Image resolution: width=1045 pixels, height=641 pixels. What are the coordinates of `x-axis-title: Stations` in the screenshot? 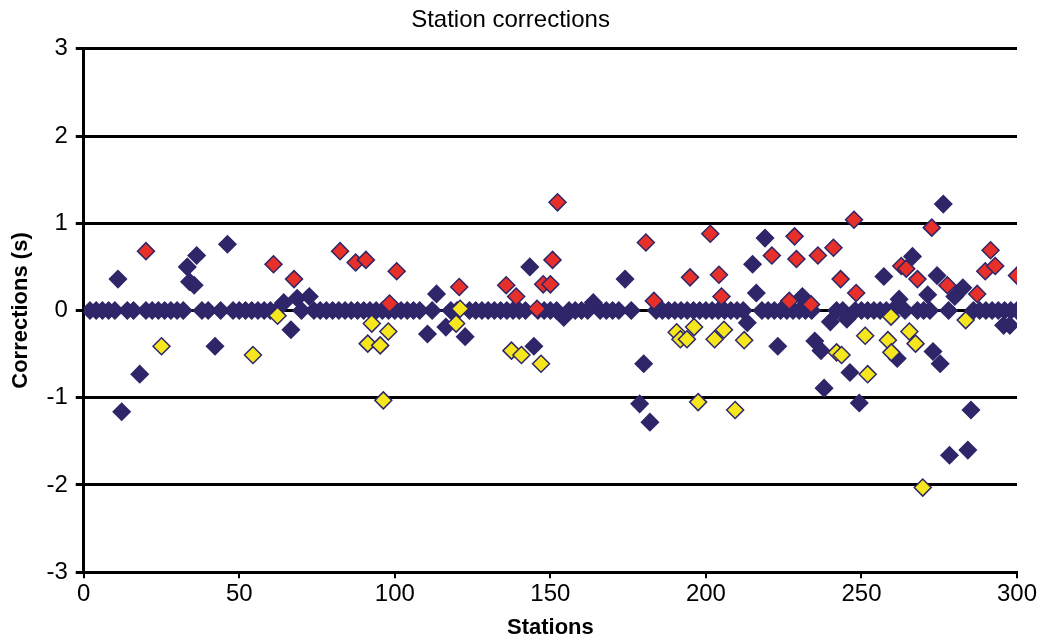 It's located at (550, 627).